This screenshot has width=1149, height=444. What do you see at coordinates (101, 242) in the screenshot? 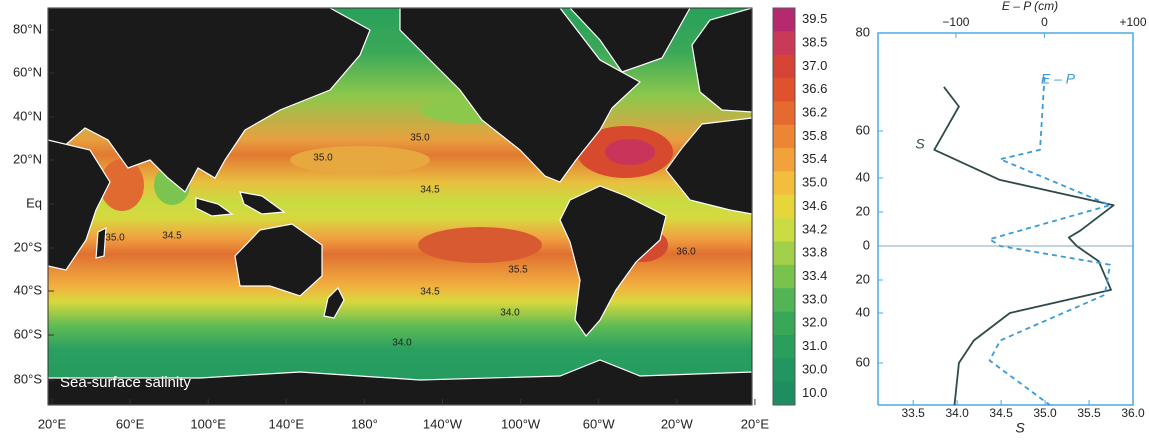
I see `madagascar` at bounding box center [101, 242].